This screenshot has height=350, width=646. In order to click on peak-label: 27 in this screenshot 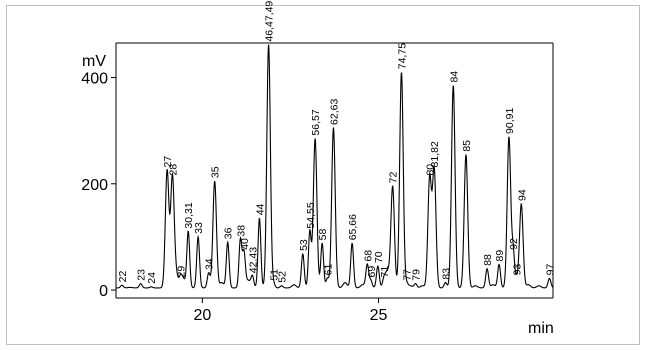, I will do `click(168, 162)`.